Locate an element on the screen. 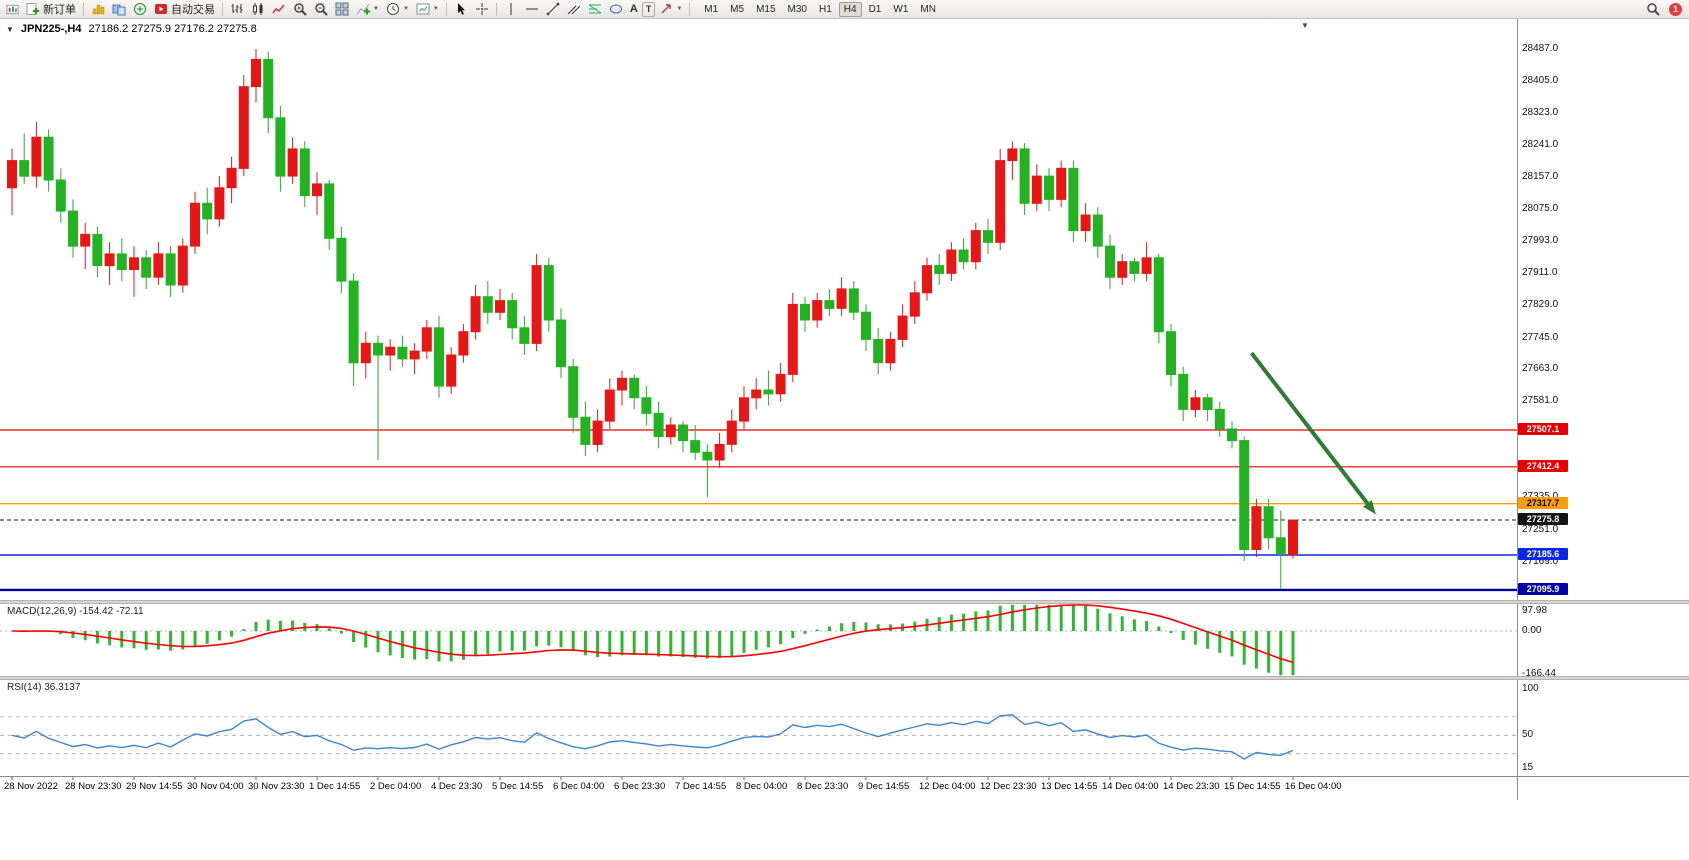  charts-button is located at coordinates (98, 9).